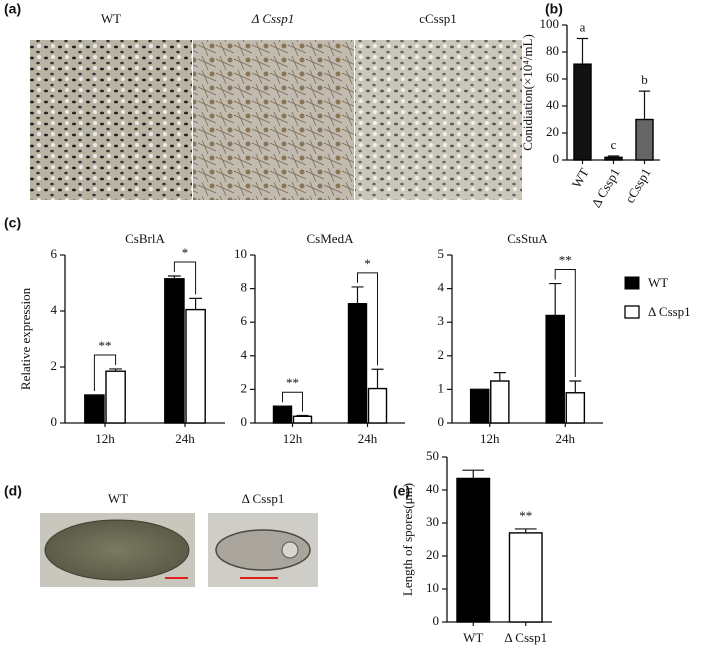 Image resolution: width=709 pixels, height=648 pixels. Describe the element at coordinates (290, 550) in the screenshot. I see `spore-body` at that location.